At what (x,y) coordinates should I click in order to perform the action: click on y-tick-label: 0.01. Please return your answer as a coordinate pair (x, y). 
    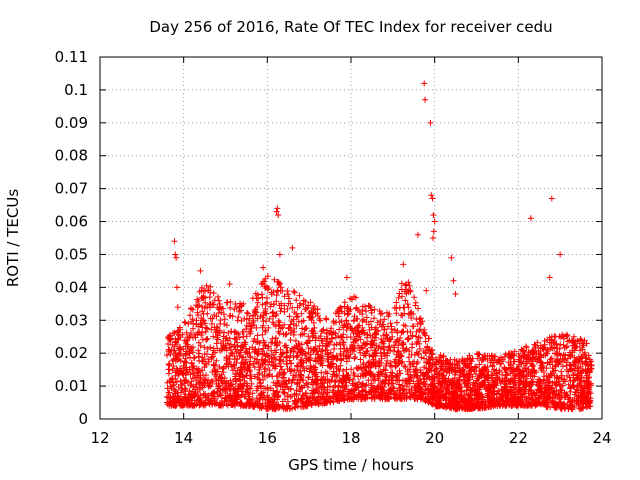
    Looking at the image, I should click on (71, 386).